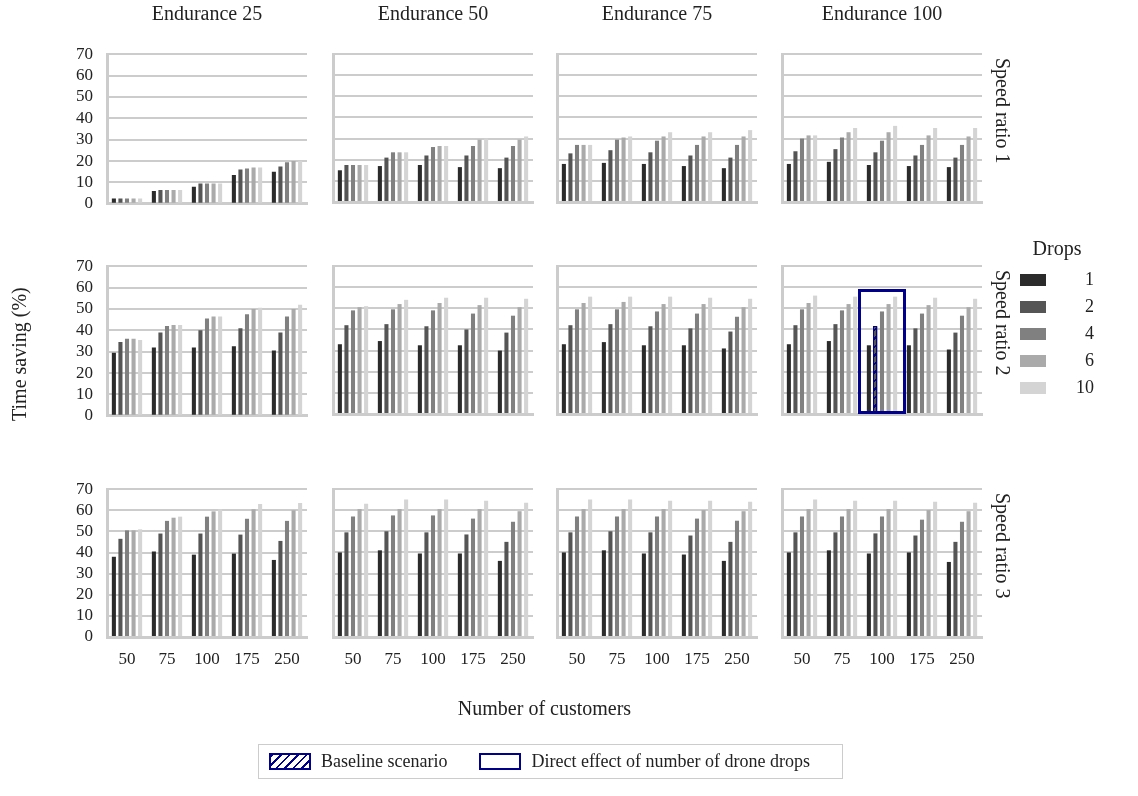 This screenshot has width=1138, height=796. What do you see at coordinates (1057, 248) in the screenshot?
I see `legend-title: Drops` at bounding box center [1057, 248].